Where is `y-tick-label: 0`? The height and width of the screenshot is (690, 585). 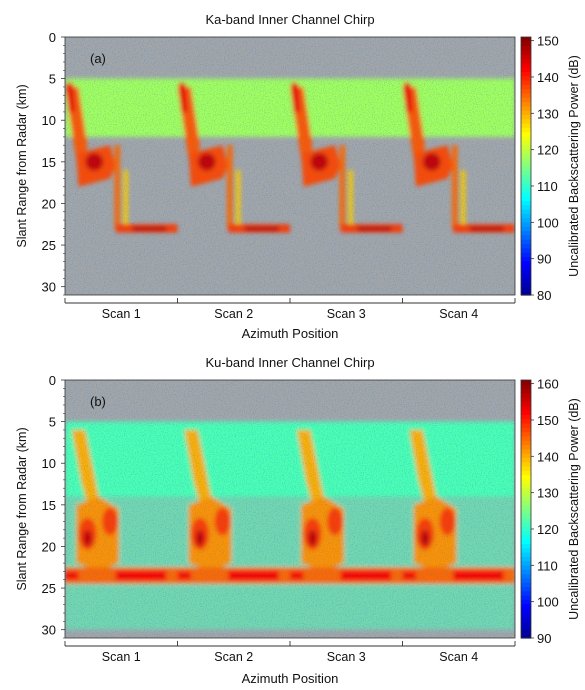
y-tick-label: 0 is located at coordinates (52, 380).